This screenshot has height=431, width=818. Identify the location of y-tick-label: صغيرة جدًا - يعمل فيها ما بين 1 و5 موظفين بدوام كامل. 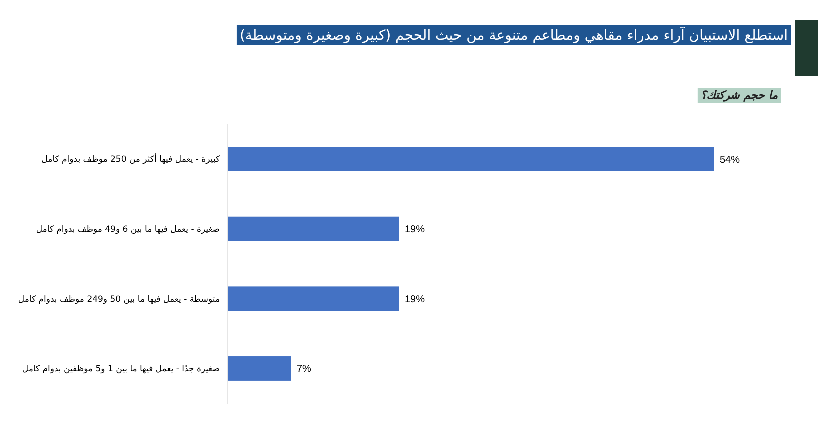
(121, 369).